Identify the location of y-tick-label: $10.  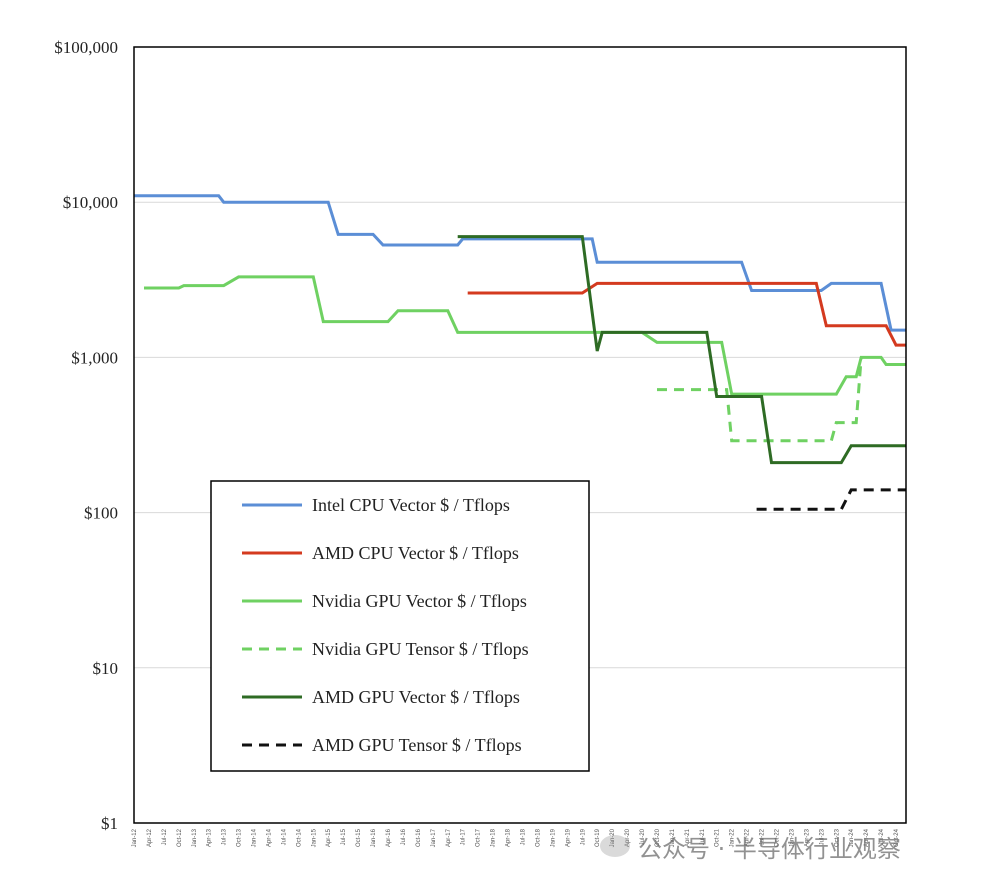
(106, 668).